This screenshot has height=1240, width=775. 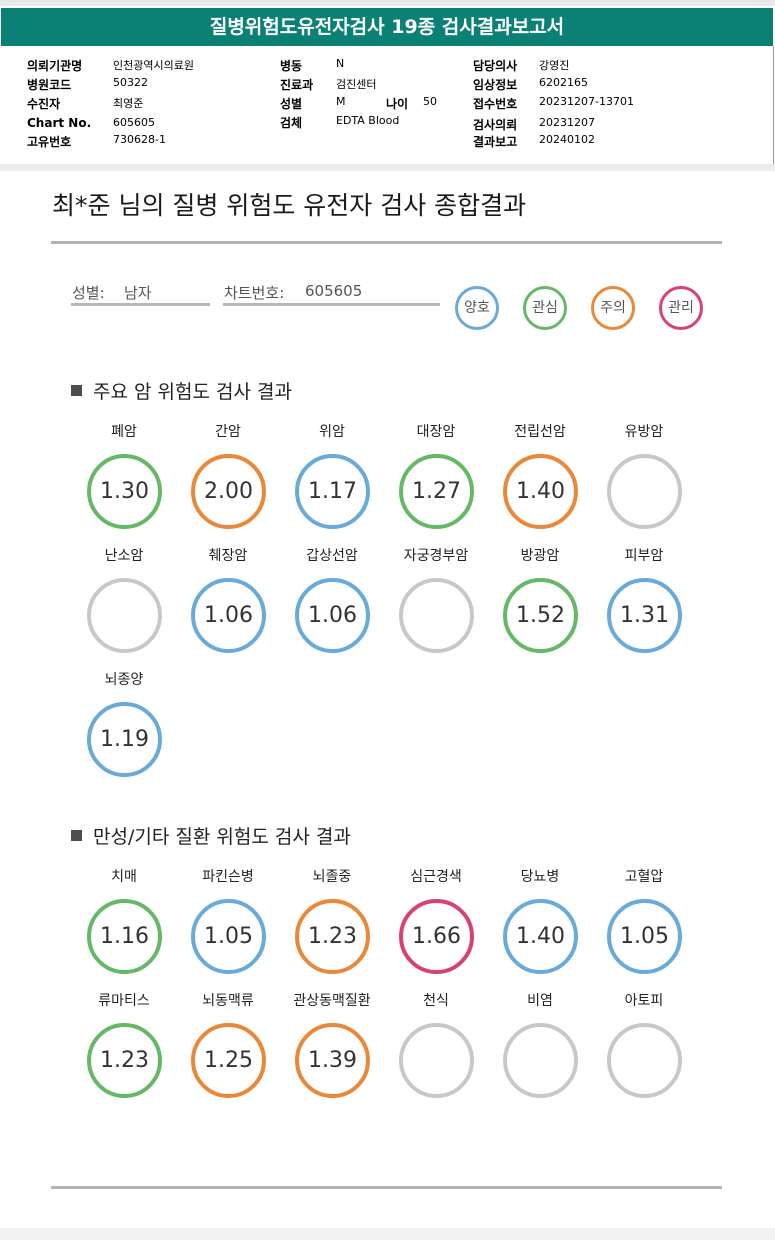 I want to click on recipient-value: 최영준, so click(x=128, y=103).